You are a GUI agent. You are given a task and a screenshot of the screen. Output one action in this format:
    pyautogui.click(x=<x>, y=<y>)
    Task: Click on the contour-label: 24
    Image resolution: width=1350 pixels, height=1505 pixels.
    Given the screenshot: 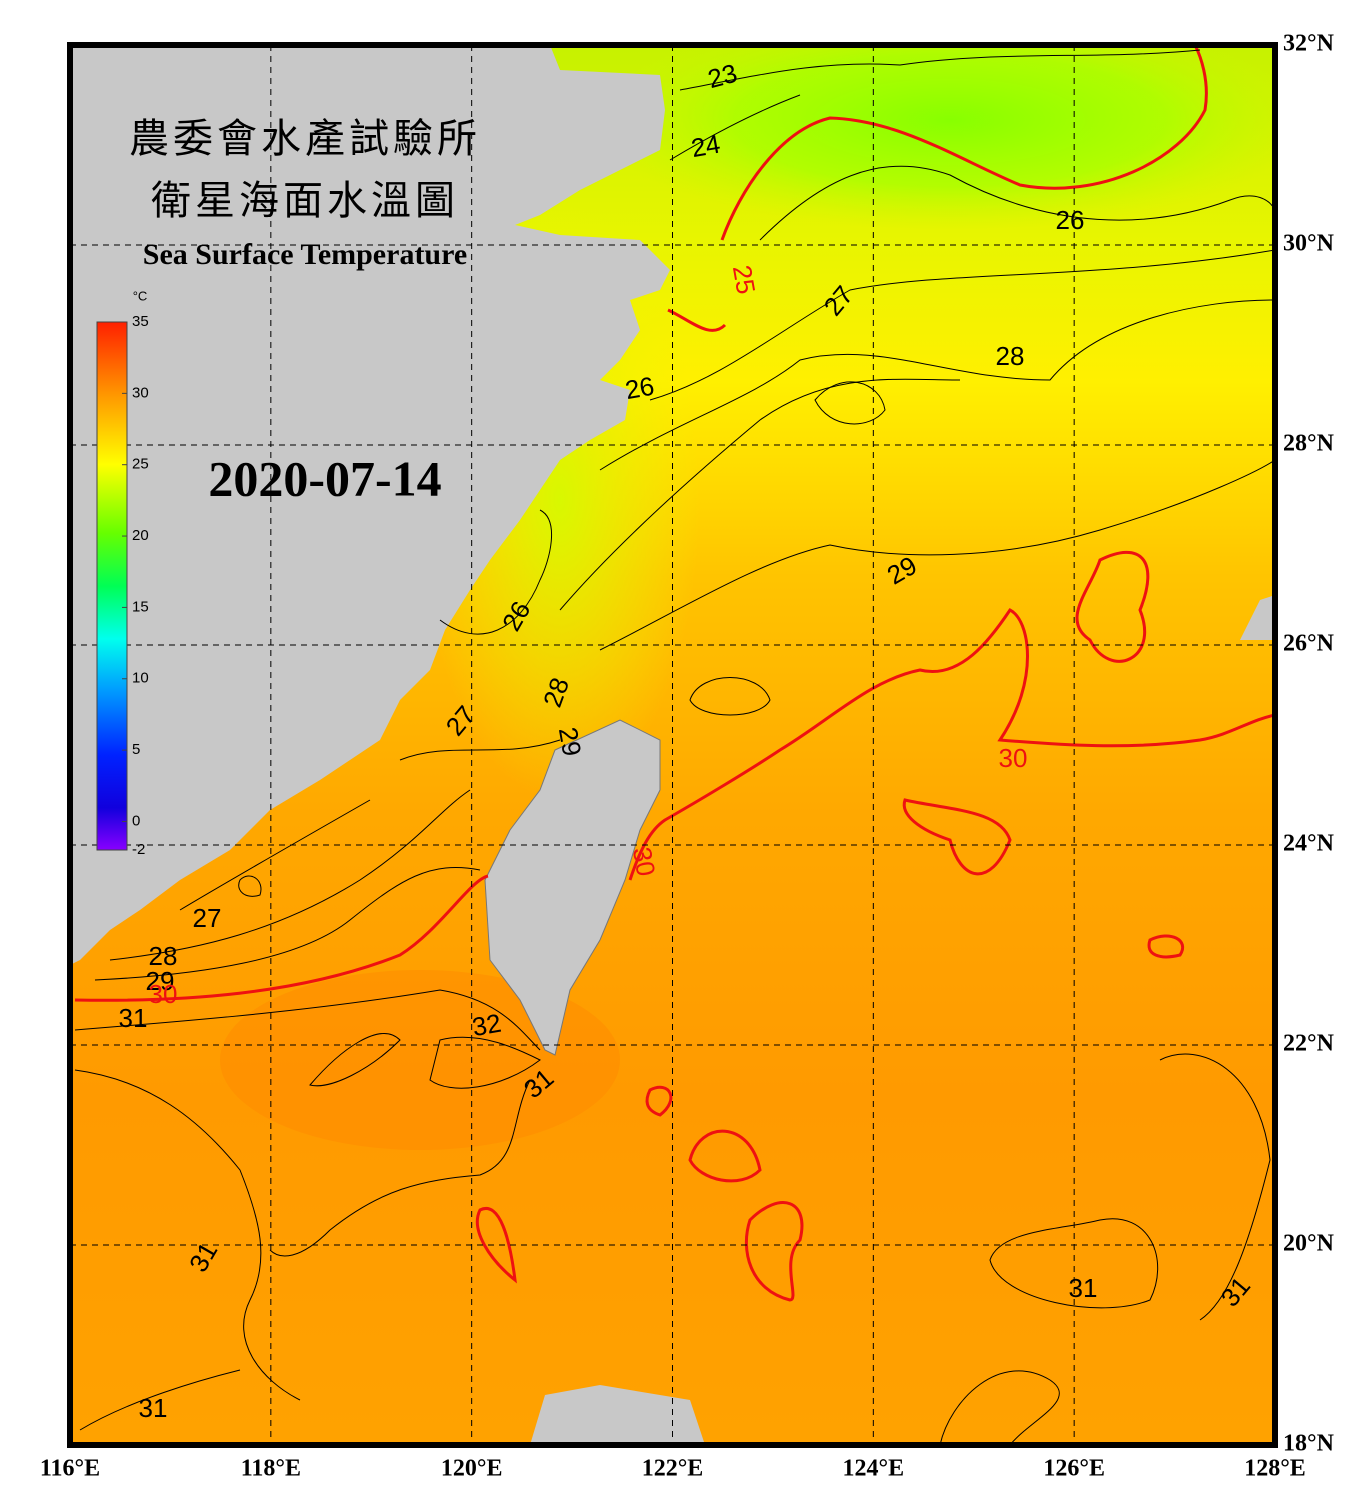 What is the action you would take?
    pyautogui.click(x=706, y=146)
    